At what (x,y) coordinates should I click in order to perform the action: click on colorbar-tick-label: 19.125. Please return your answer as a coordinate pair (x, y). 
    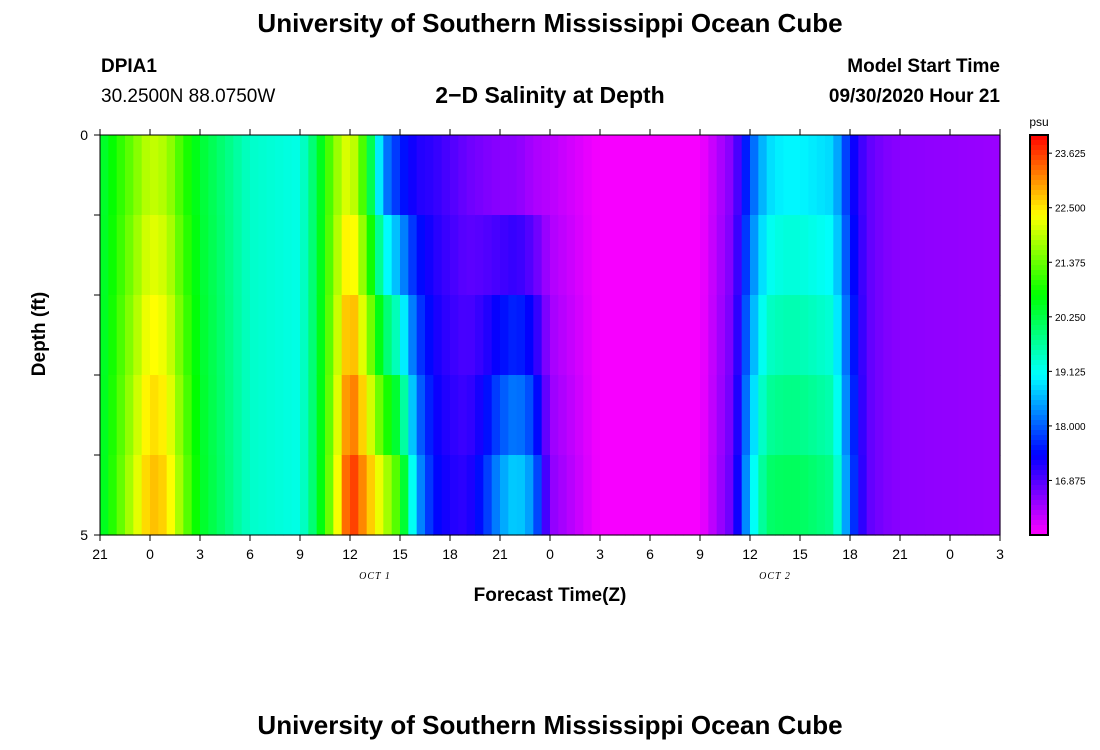
    Looking at the image, I should click on (1070, 372).